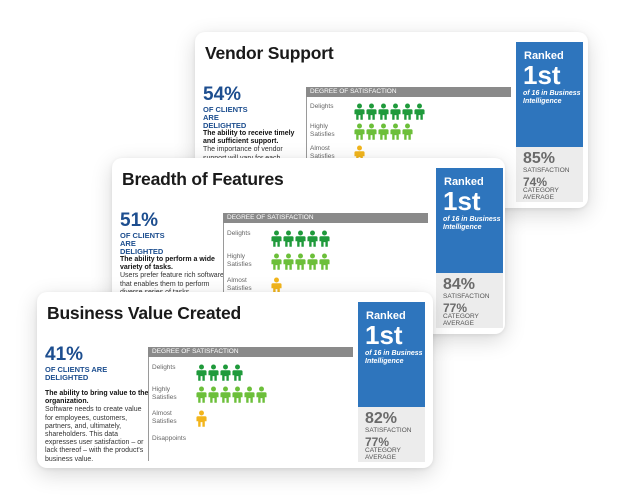 The height and width of the screenshot is (500, 620). I want to click on card-title: Business Value Created, so click(144, 313).